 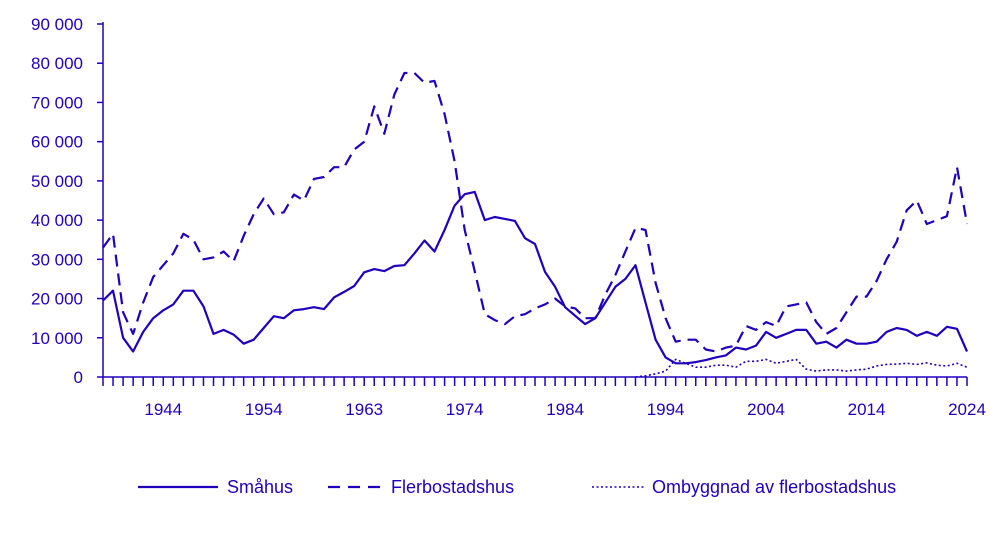 I want to click on x-tick-label: 2014, so click(x=867, y=409).